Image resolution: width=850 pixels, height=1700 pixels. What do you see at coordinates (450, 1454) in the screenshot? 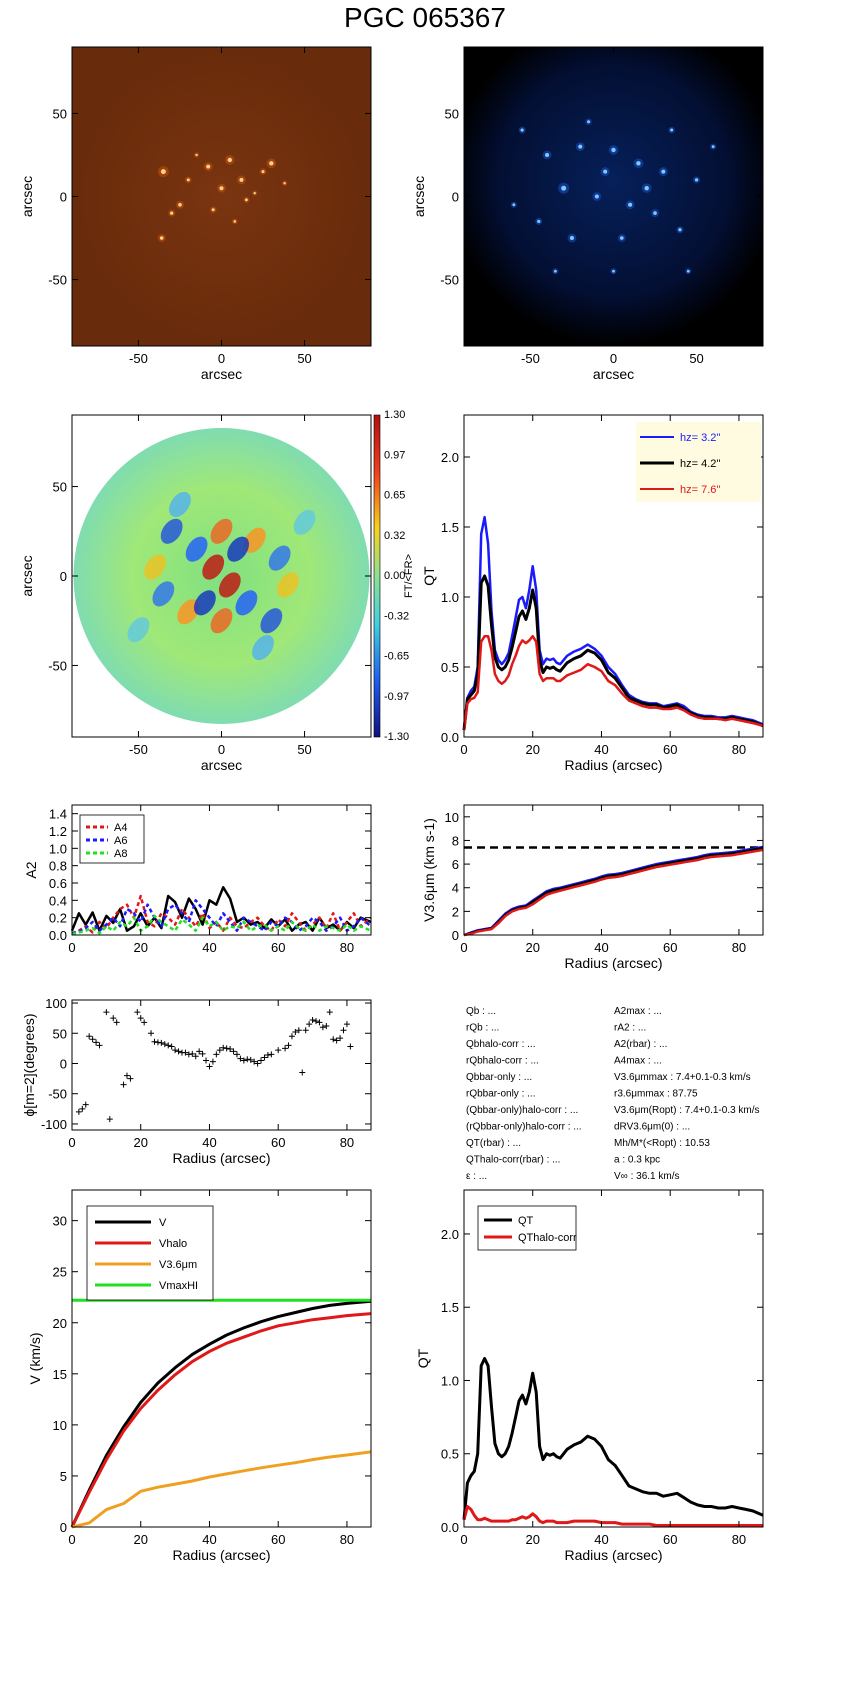
I see `y-tick-label: 0.5` at bounding box center [450, 1454].